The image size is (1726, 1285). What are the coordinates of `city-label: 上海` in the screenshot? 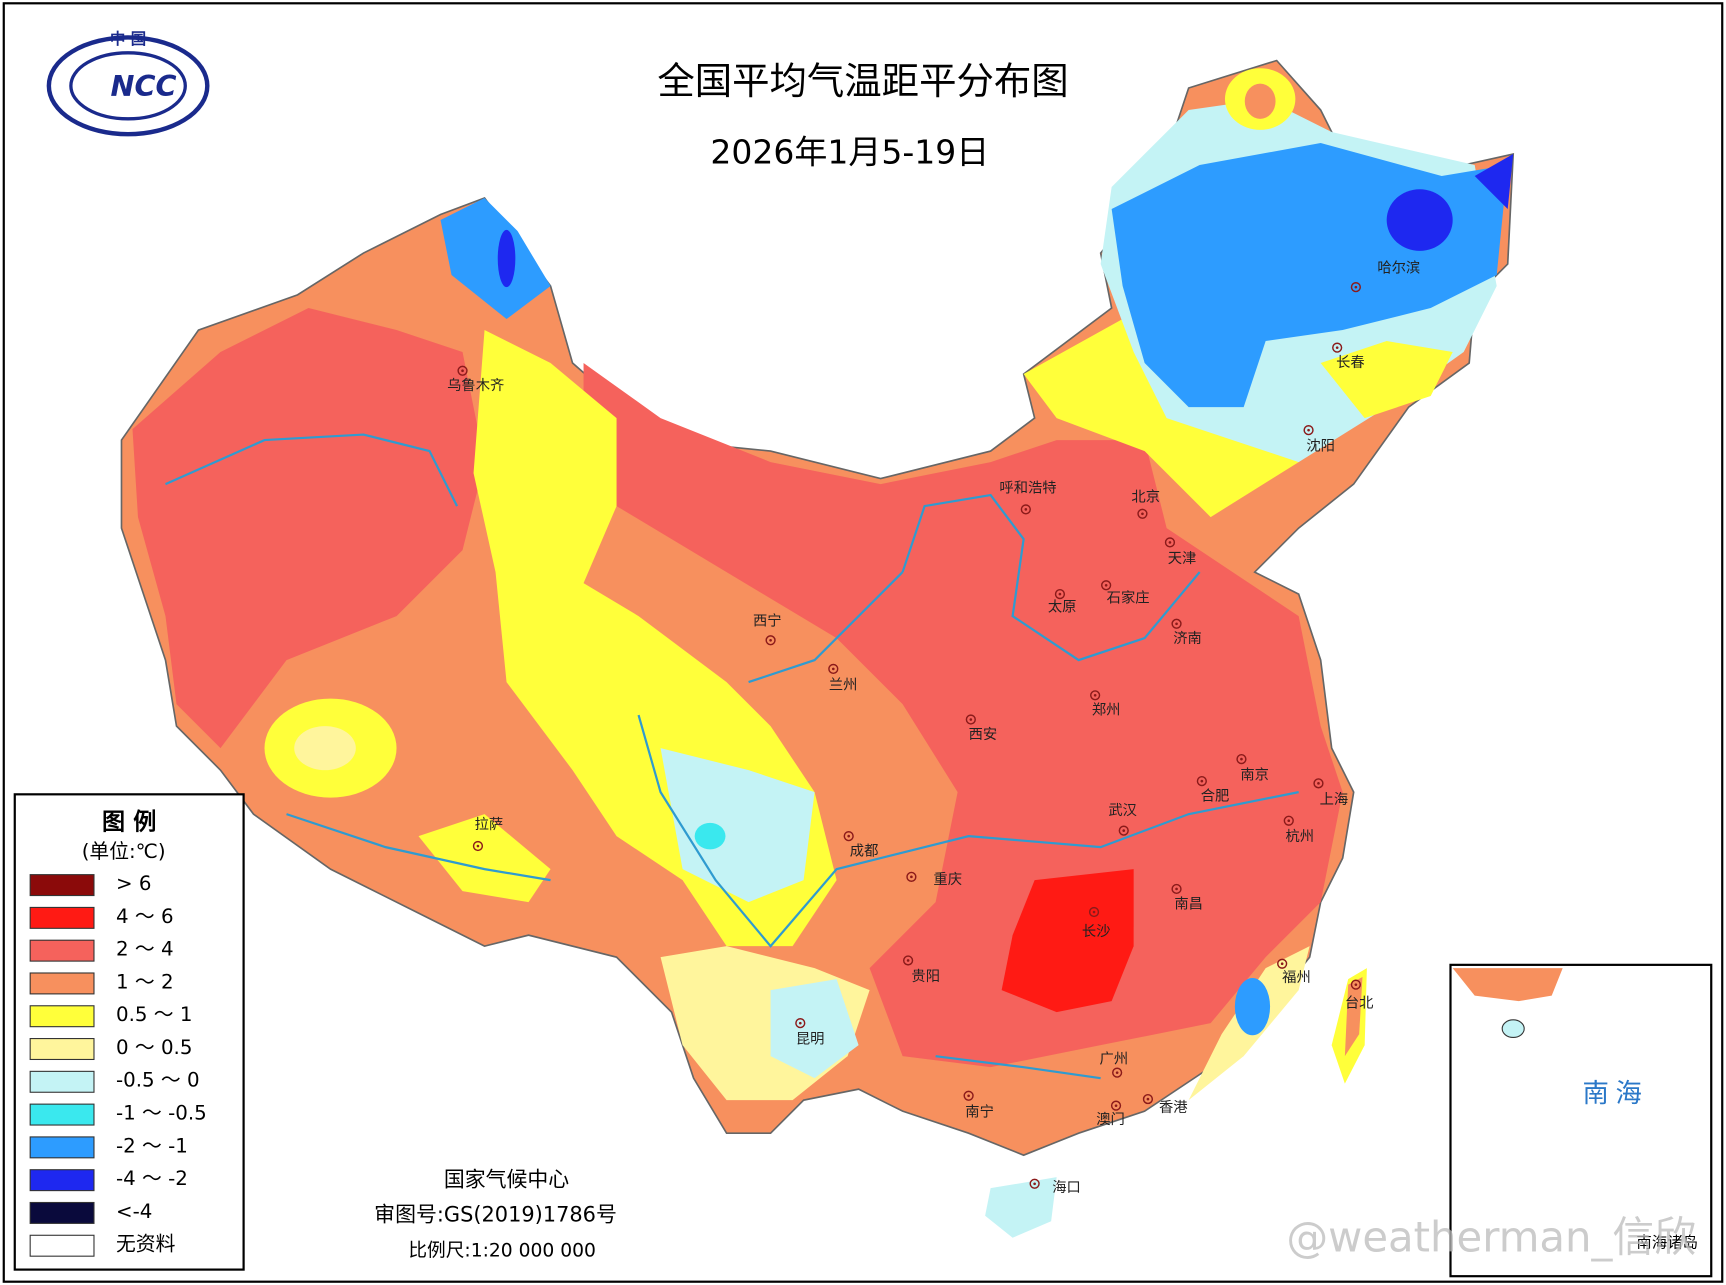 It's located at (1334, 799).